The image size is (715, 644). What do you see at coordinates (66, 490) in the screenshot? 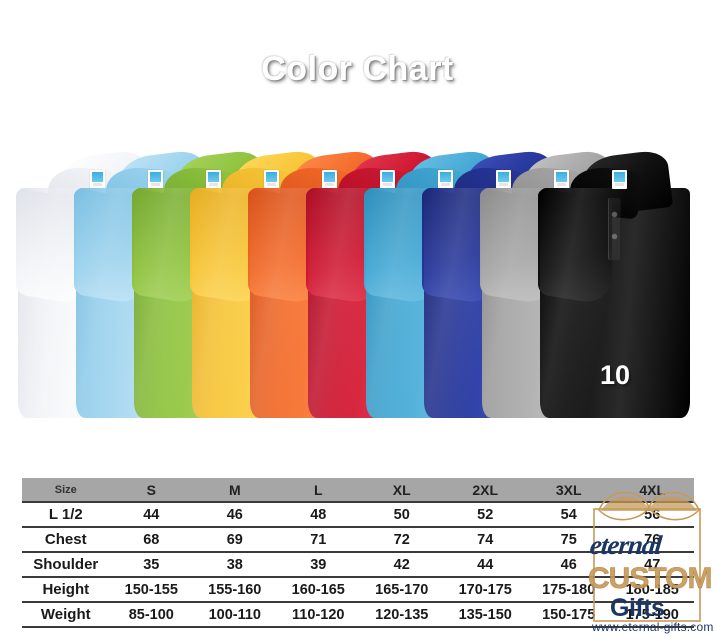
I see `size-table-col-size: Size` at bounding box center [66, 490].